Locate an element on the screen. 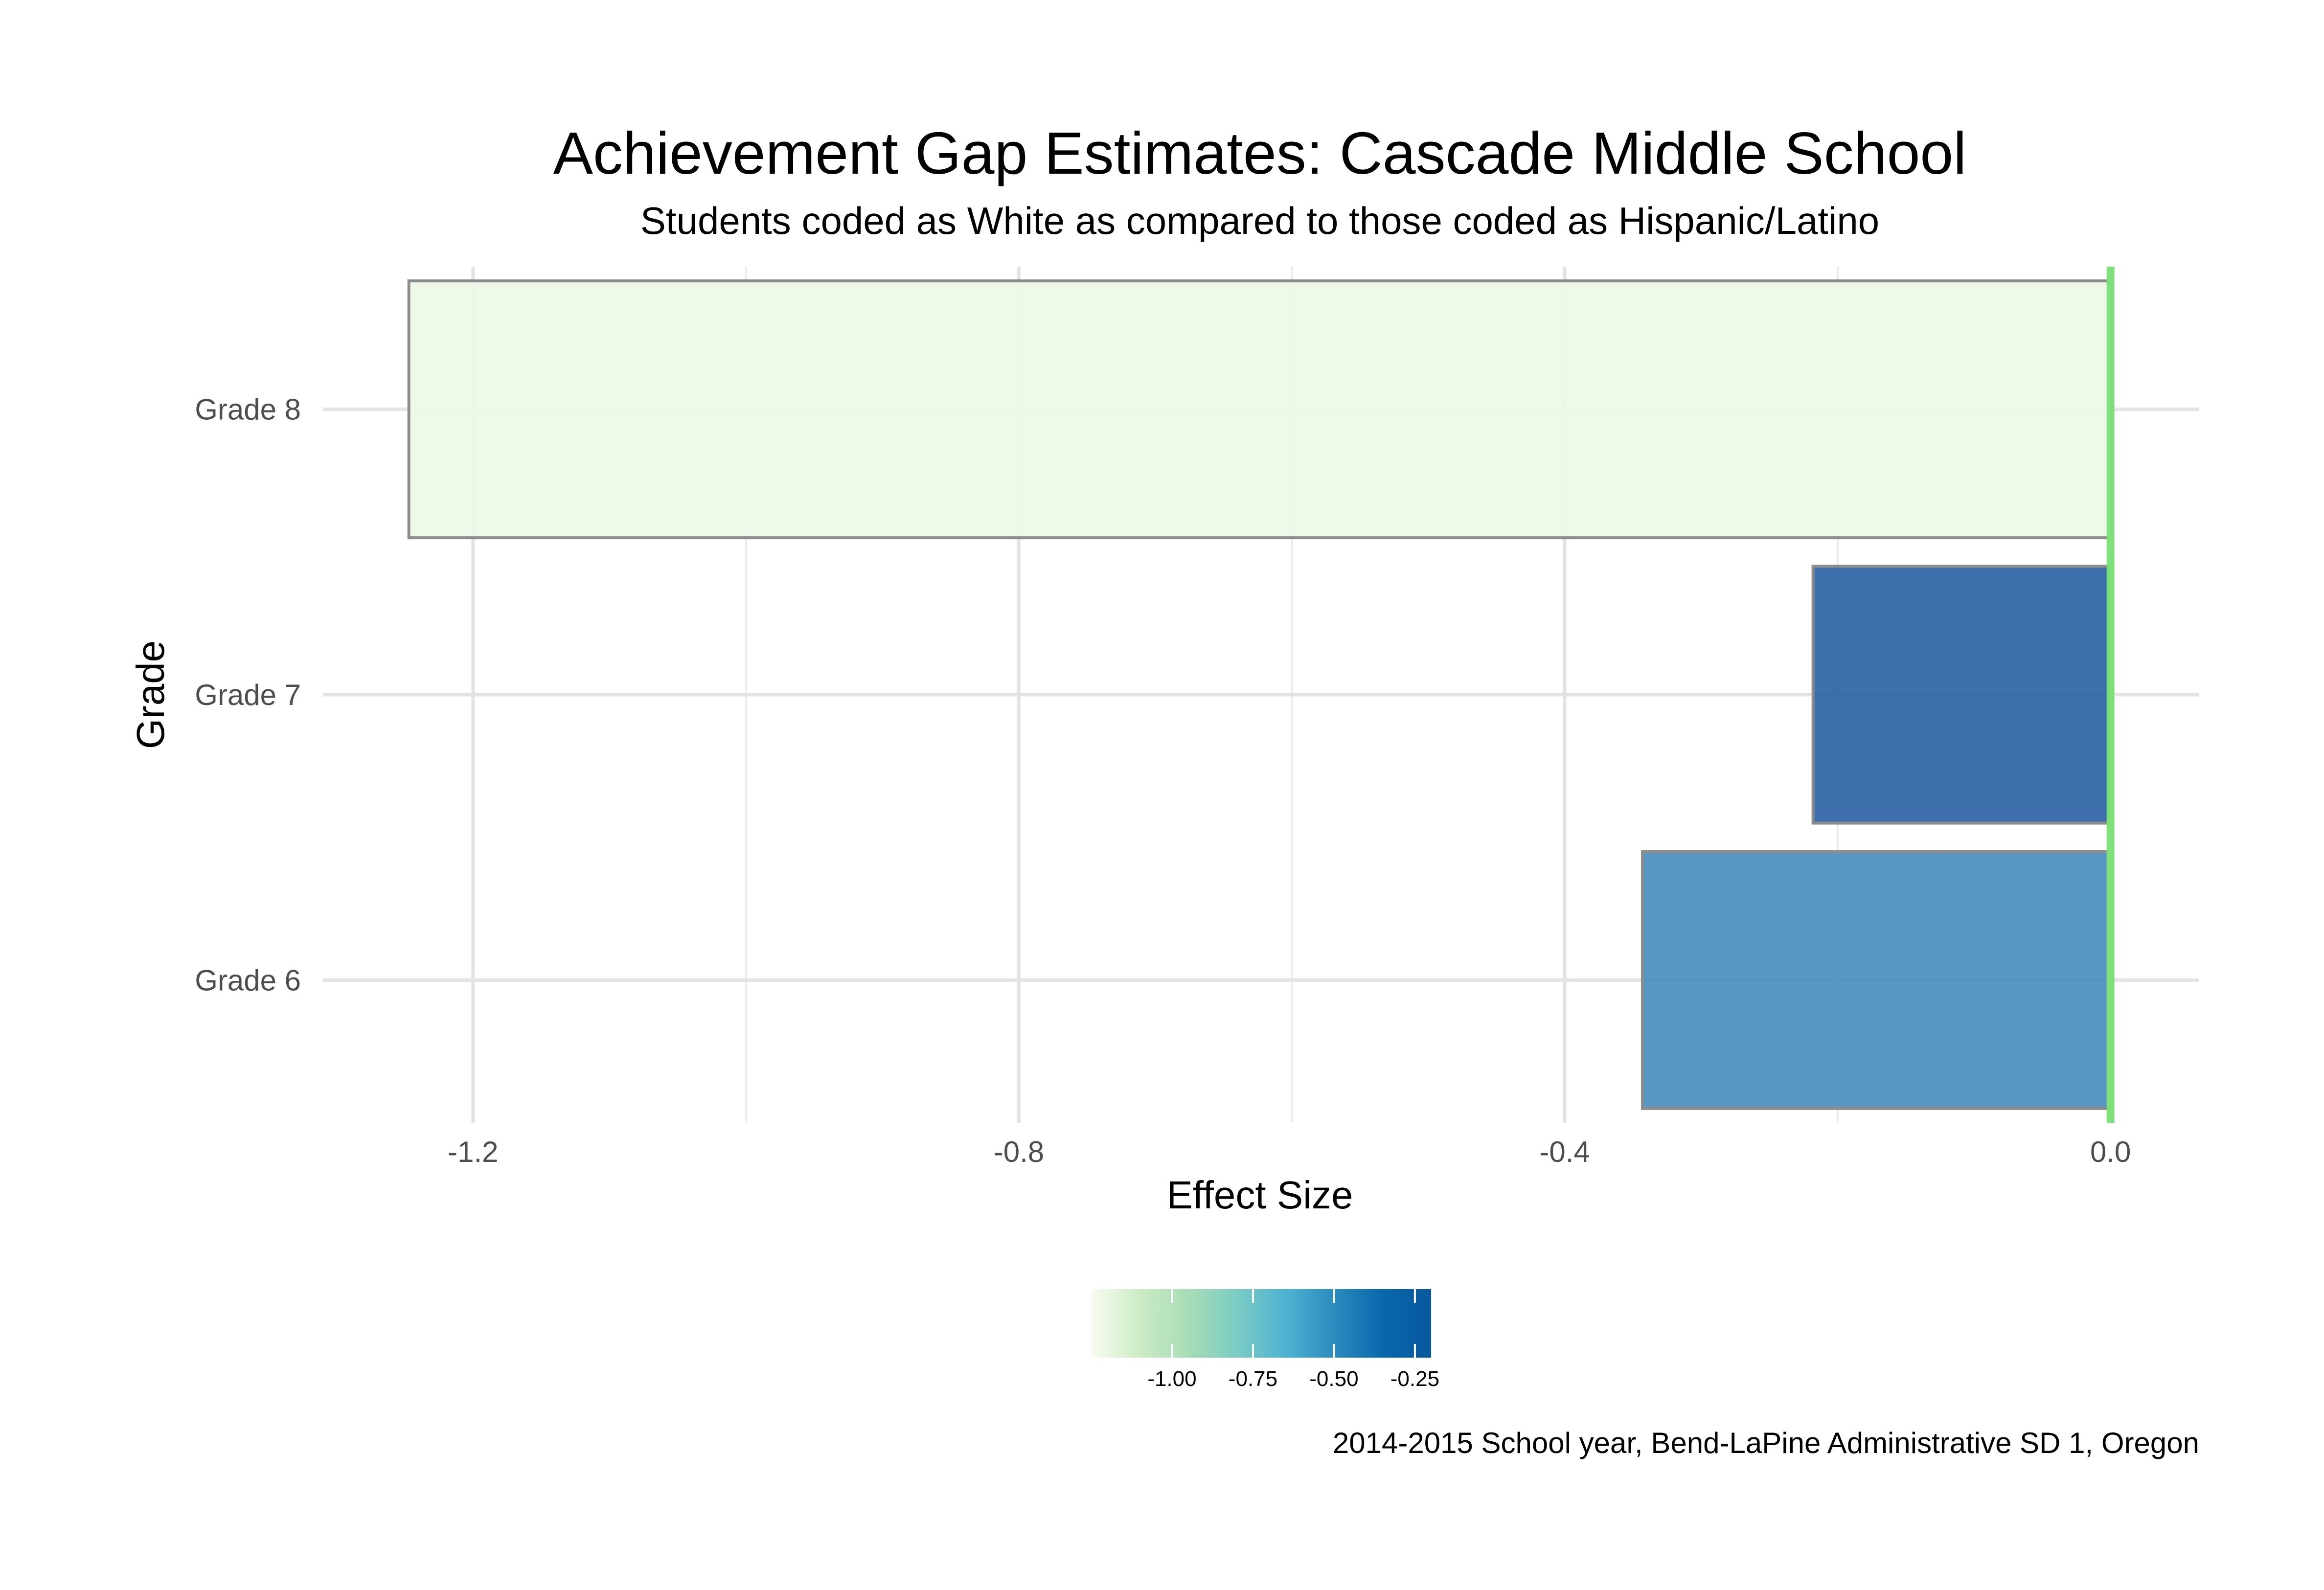 The width and height of the screenshot is (2324, 1590). y-axis-title: Grade is located at coordinates (151, 695).